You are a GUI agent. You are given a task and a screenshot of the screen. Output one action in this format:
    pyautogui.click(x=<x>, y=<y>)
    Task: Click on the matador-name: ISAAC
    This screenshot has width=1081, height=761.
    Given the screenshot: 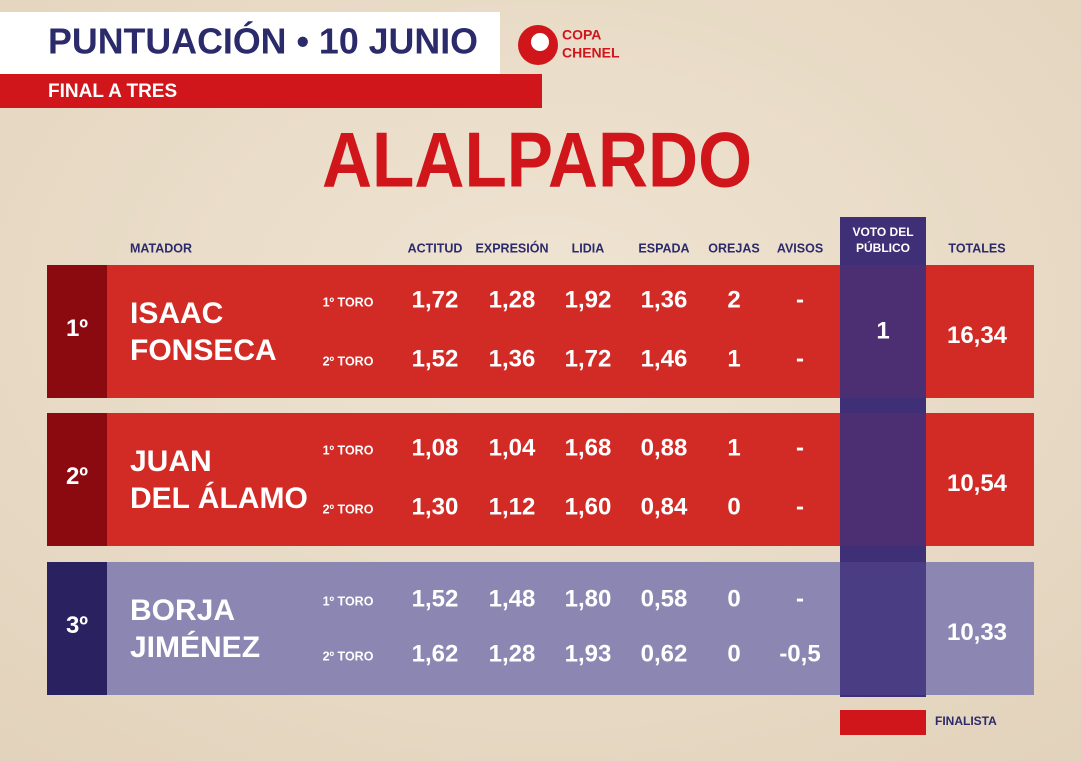 What is the action you would take?
    pyautogui.click(x=176, y=313)
    